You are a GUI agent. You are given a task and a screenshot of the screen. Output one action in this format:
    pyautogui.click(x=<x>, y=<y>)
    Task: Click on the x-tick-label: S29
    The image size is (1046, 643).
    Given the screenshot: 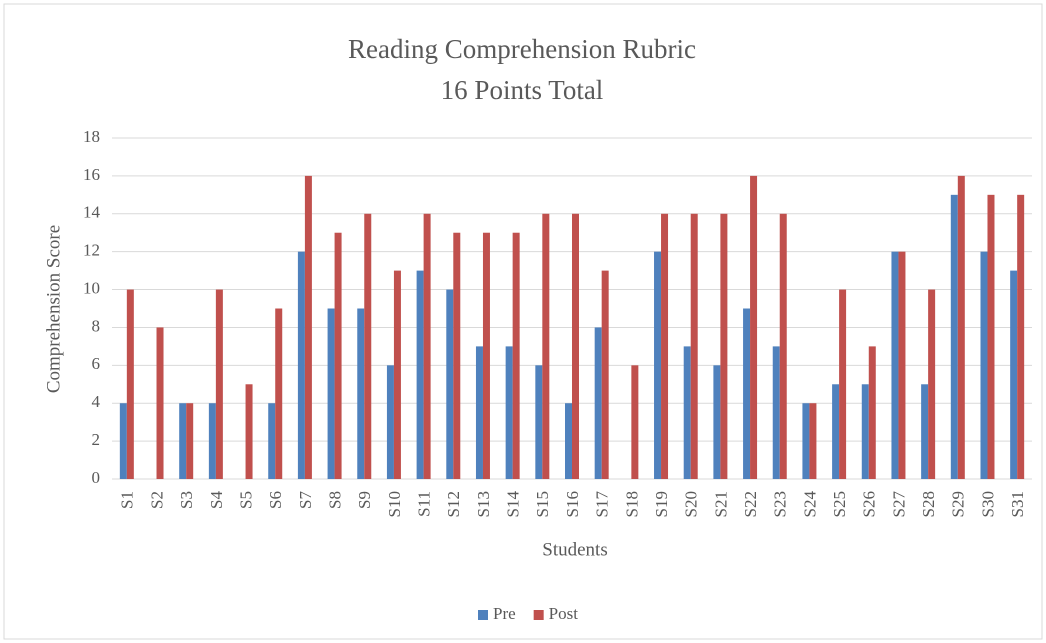 What is the action you would take?
    pyautogui.click(x=958, y=504)
    